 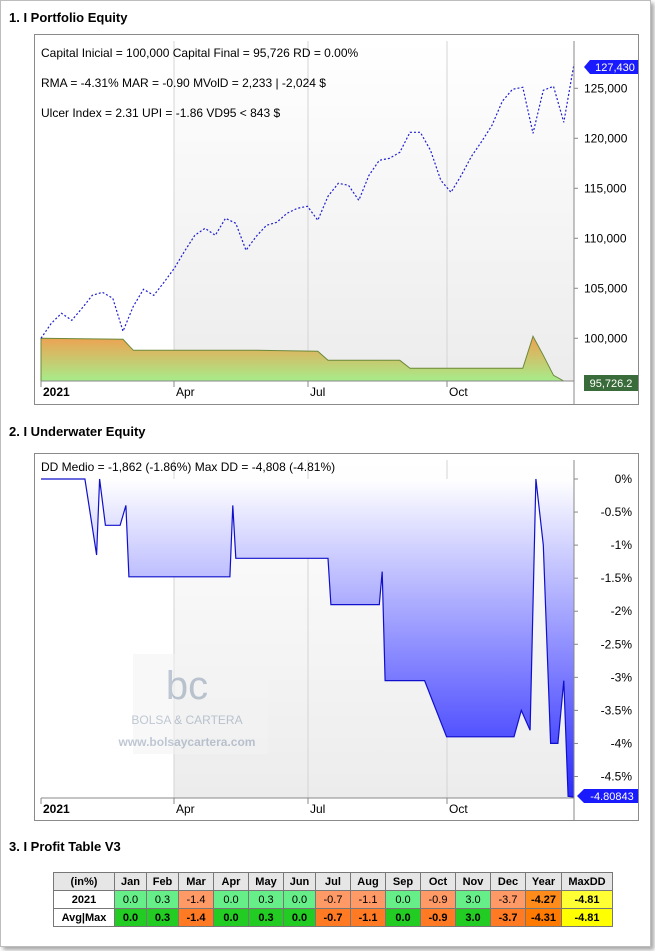 I want to click on table-header-cell: Dec, so click(x=508, y=881).